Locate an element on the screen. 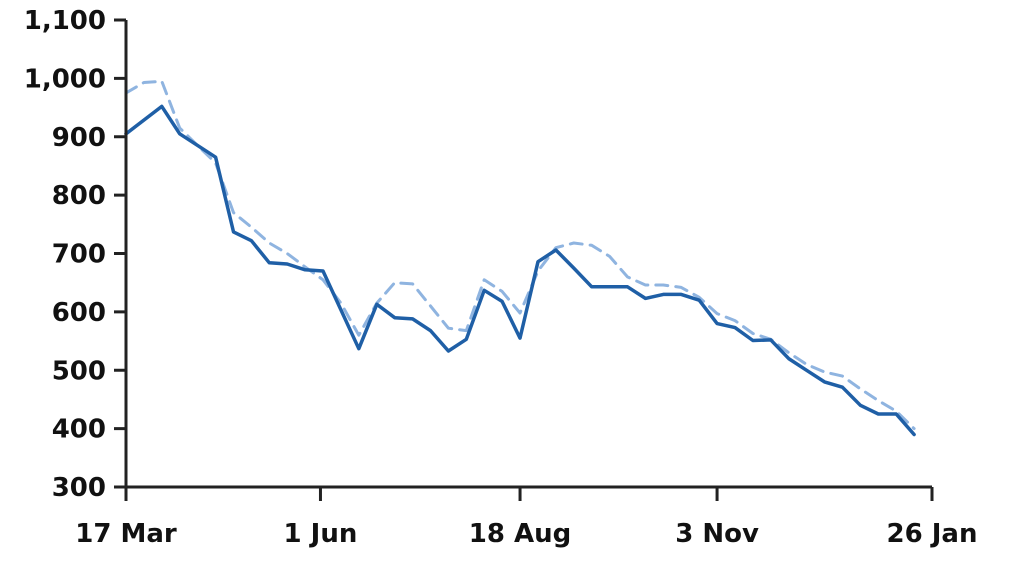 The width and height of the screenshot is (1024, 566). x-tick-label: 17 Mar is located at coordinates (126, 534).